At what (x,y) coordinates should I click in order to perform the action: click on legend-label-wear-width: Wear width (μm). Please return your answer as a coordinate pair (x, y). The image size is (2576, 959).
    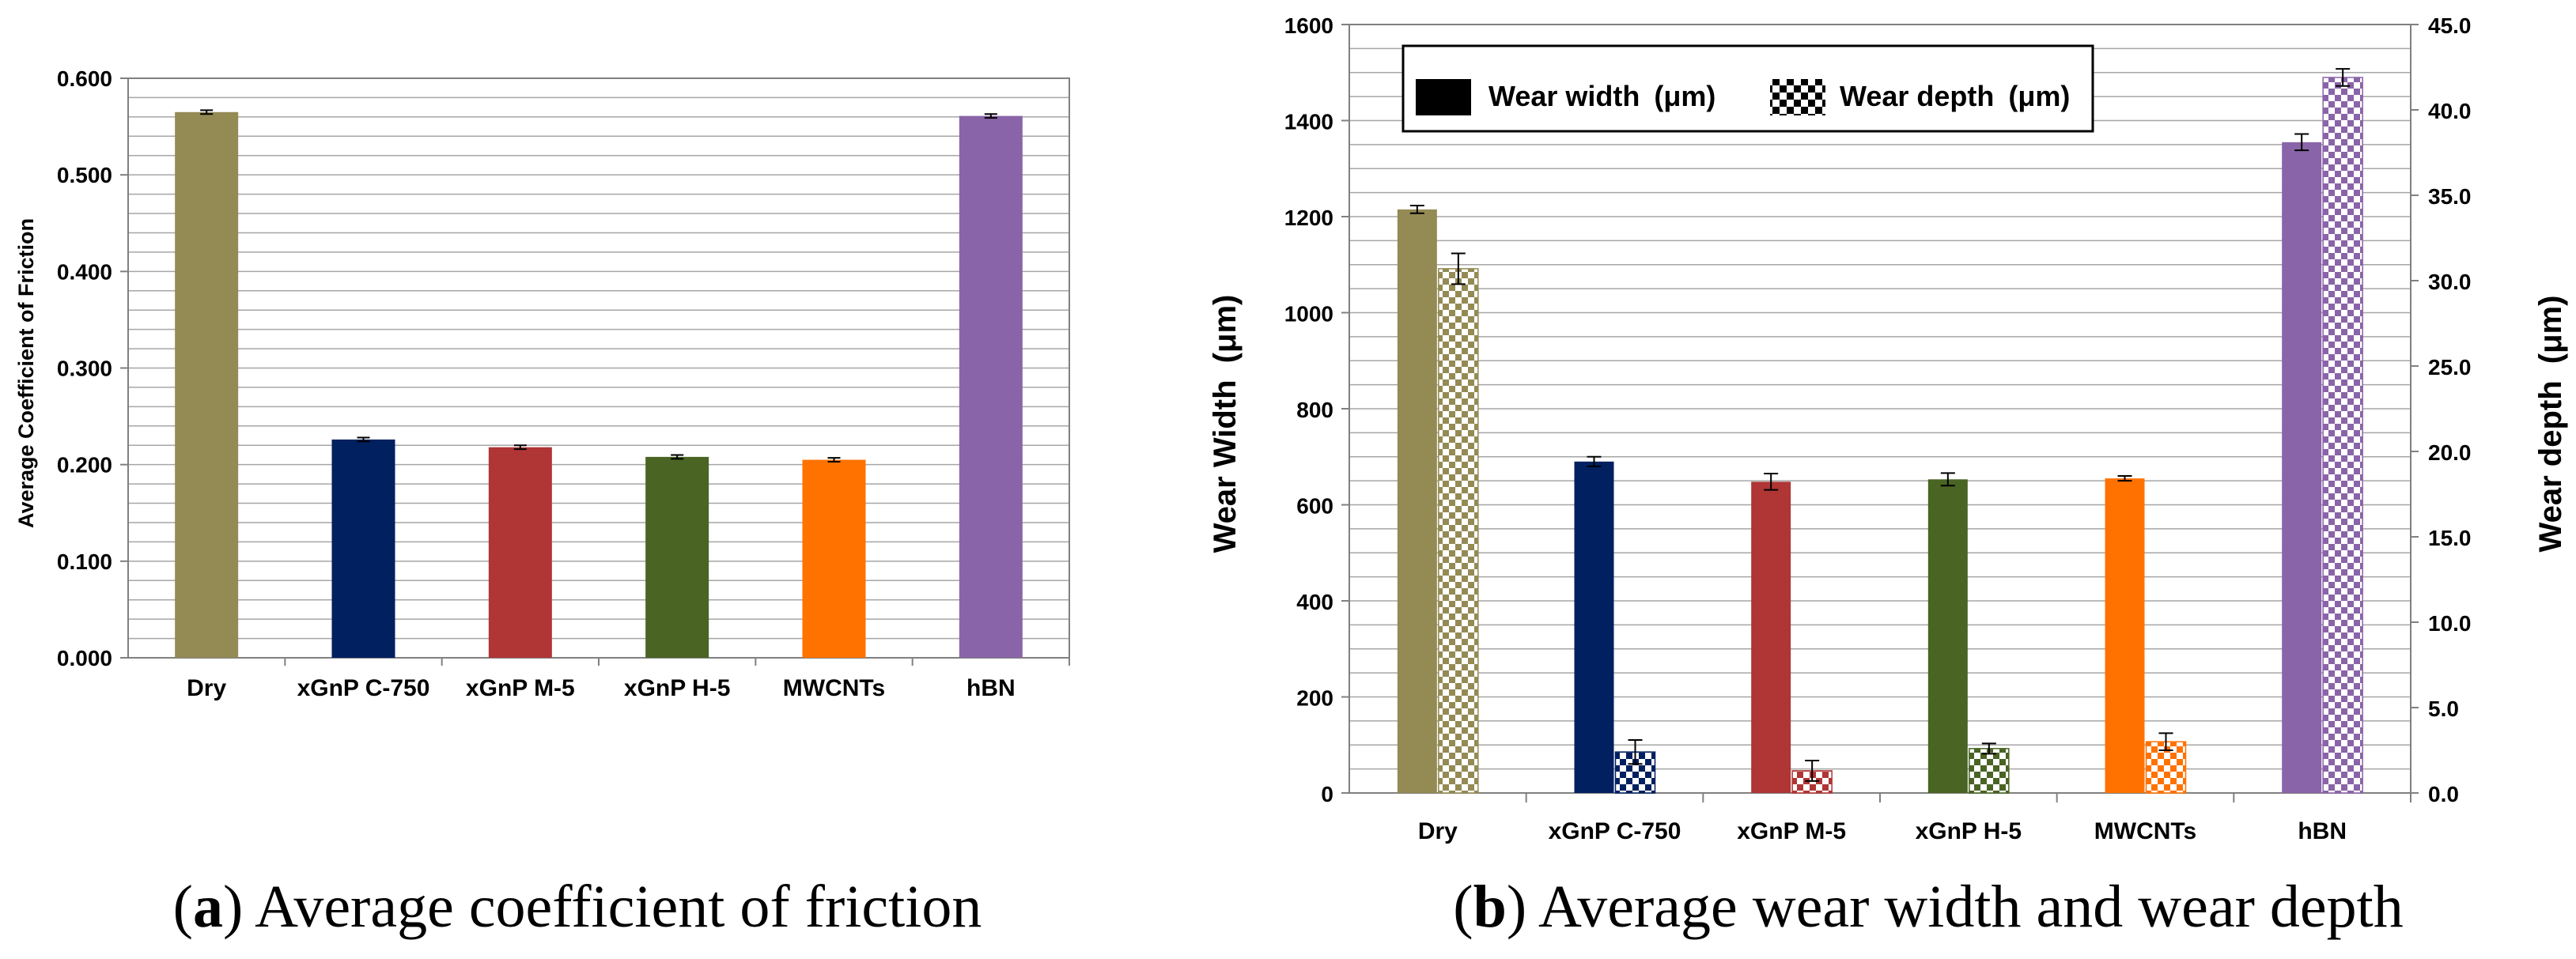
    Looking at the image, I should click on (1601, 96).